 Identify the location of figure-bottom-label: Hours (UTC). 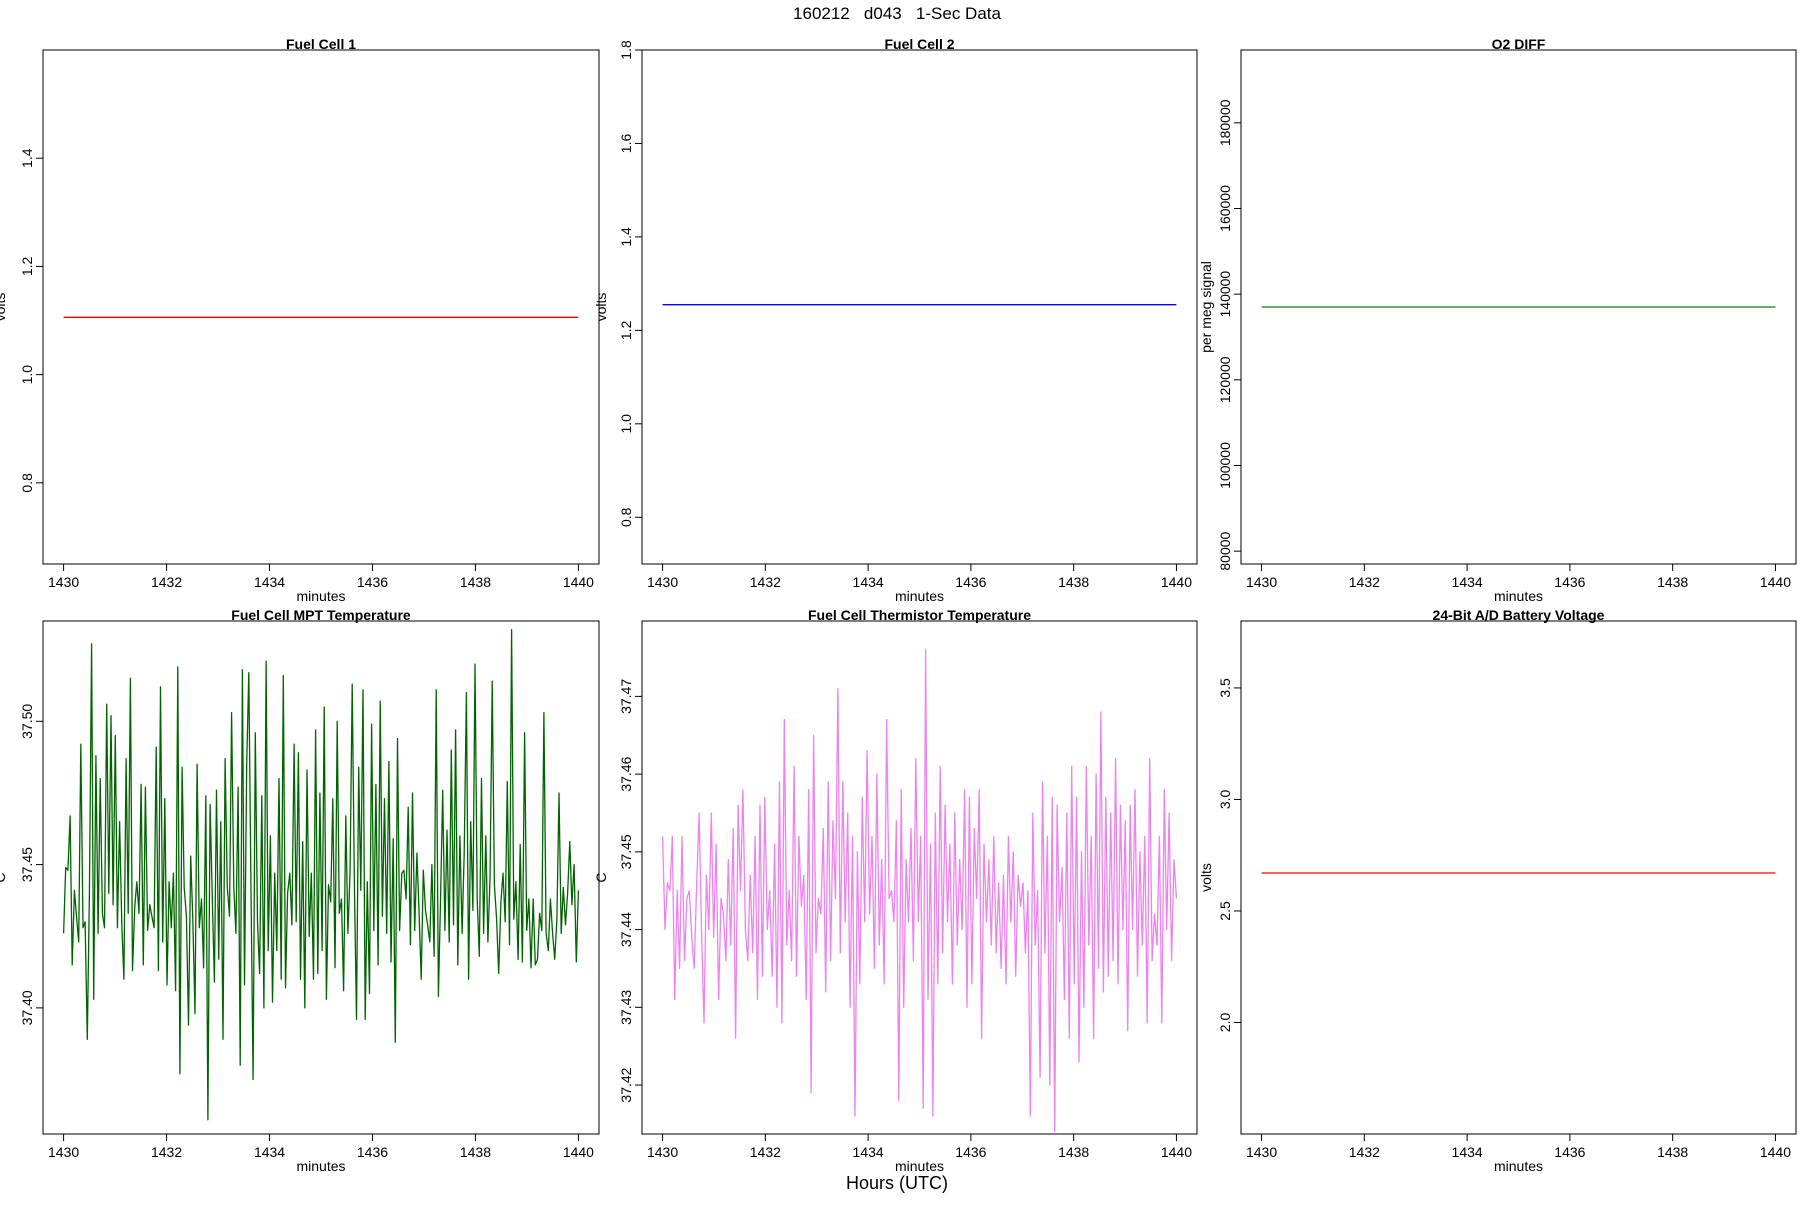
(897, 1183).